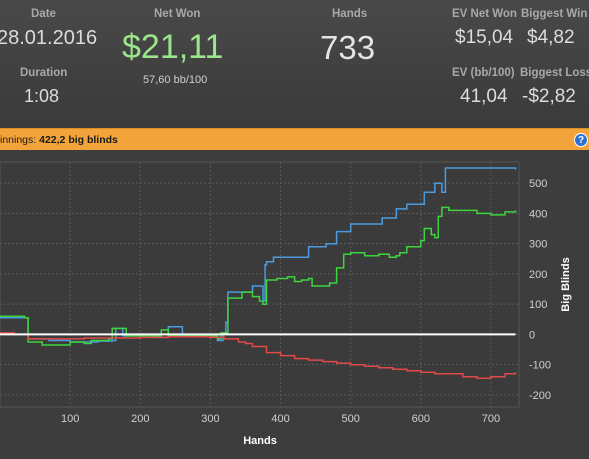 This screenshot has width=589, height=459. Describe the element at coordinates (70, 419) in the screenshot. I see `x-tick-label: 100` at that location.